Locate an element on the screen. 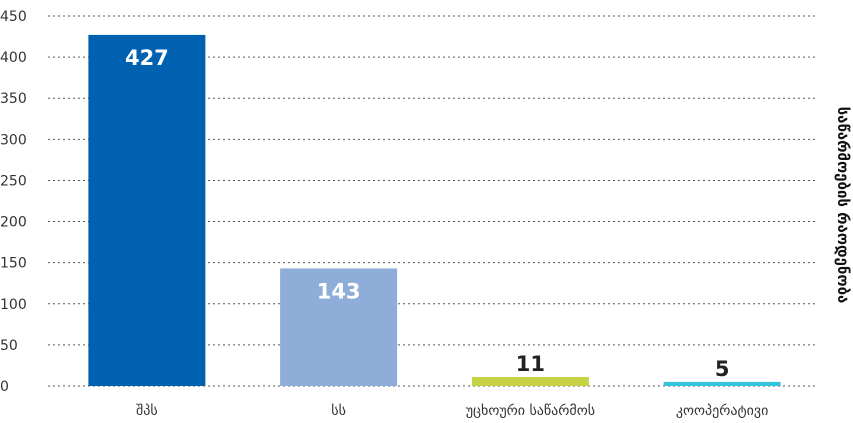 The image size is (853, 423). y-tick-label: 0 is located at coordinates (4, 387).